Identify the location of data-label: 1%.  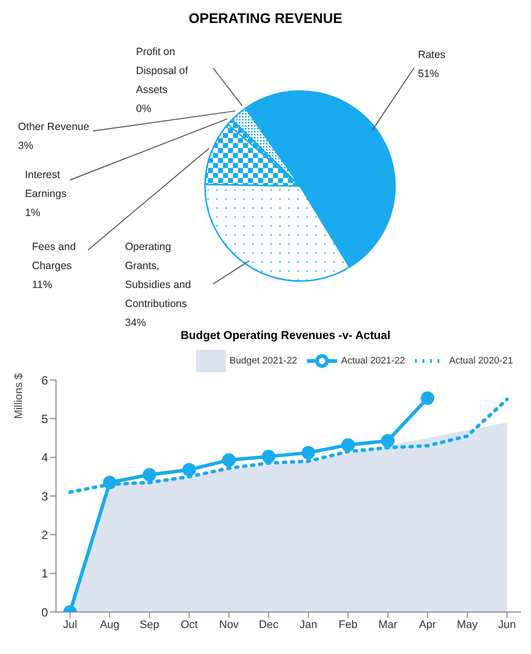
(32, 213).